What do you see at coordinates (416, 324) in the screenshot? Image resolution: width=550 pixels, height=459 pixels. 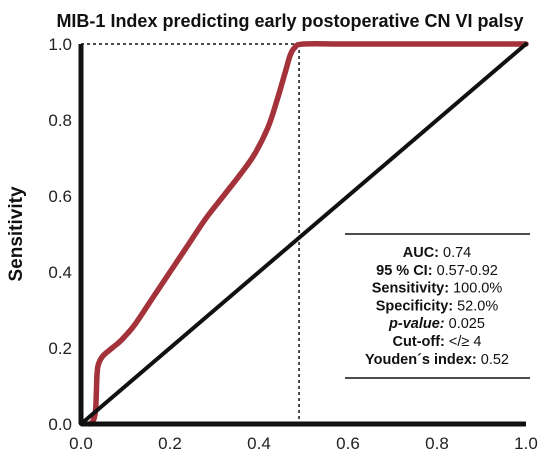 I see `stat-label: p-value:` at bounding box center [416, 324].